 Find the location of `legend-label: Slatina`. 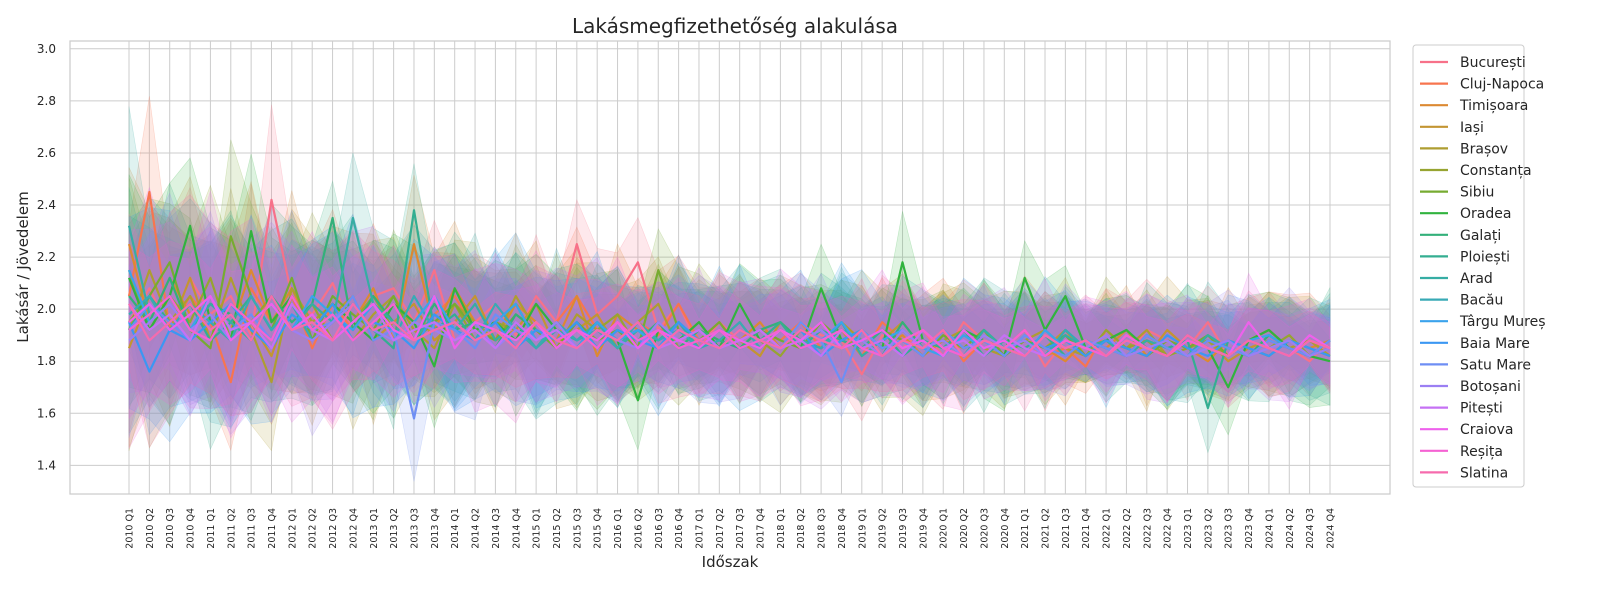

legend-label: Slatina is located at coordinates (1484, 473).